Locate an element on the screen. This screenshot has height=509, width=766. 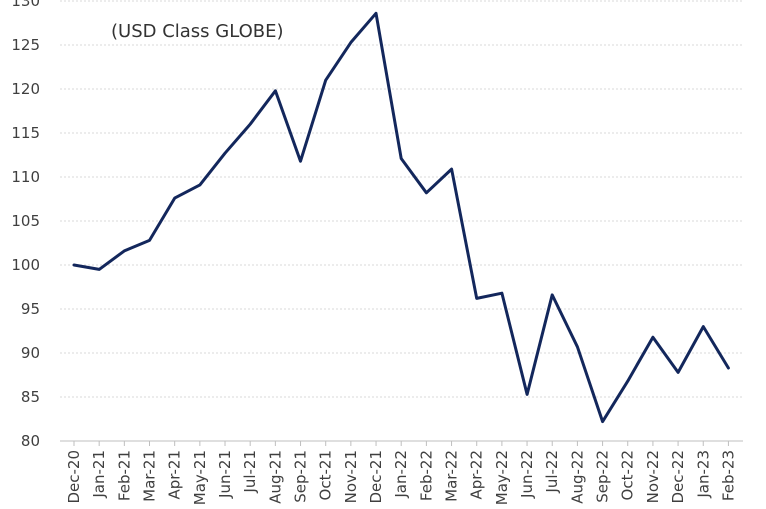
x-tick-label: Dec-22 is located at coordinates (678, 477).